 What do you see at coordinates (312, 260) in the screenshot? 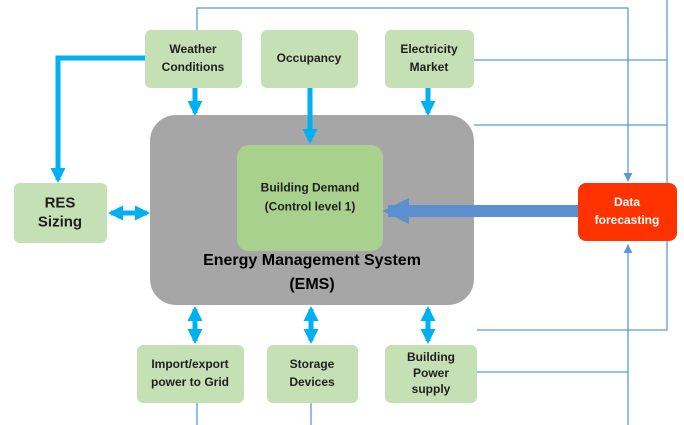
I see `node-label: Energy Management System` at bounding box center [312, 260].